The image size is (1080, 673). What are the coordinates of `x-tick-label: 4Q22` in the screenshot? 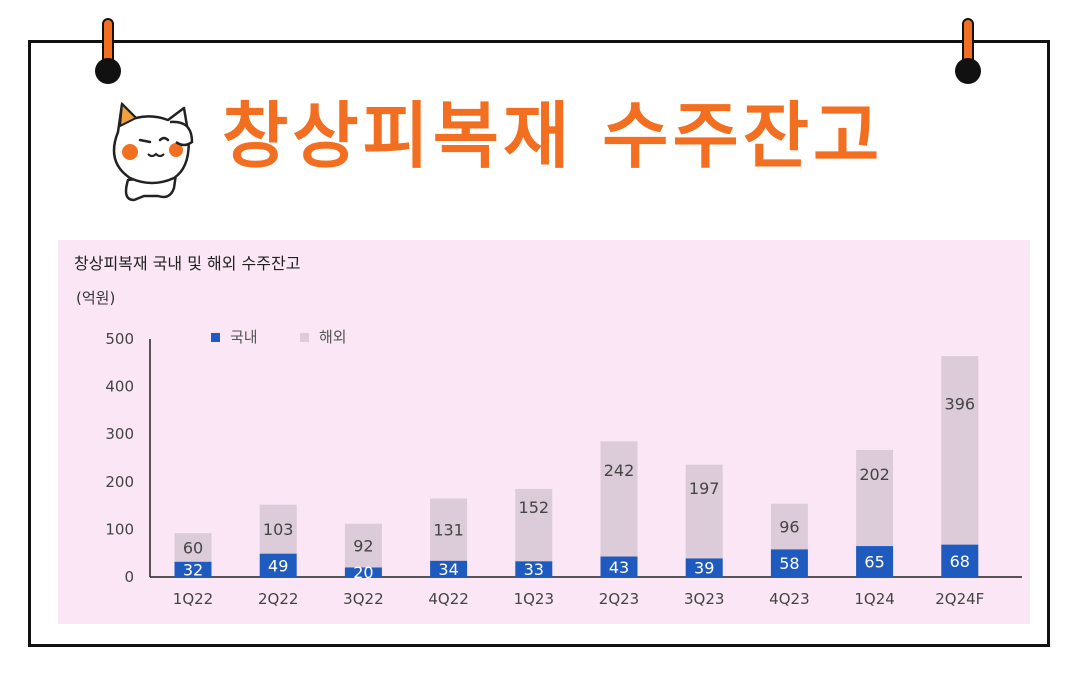 It's located at (448, 599).